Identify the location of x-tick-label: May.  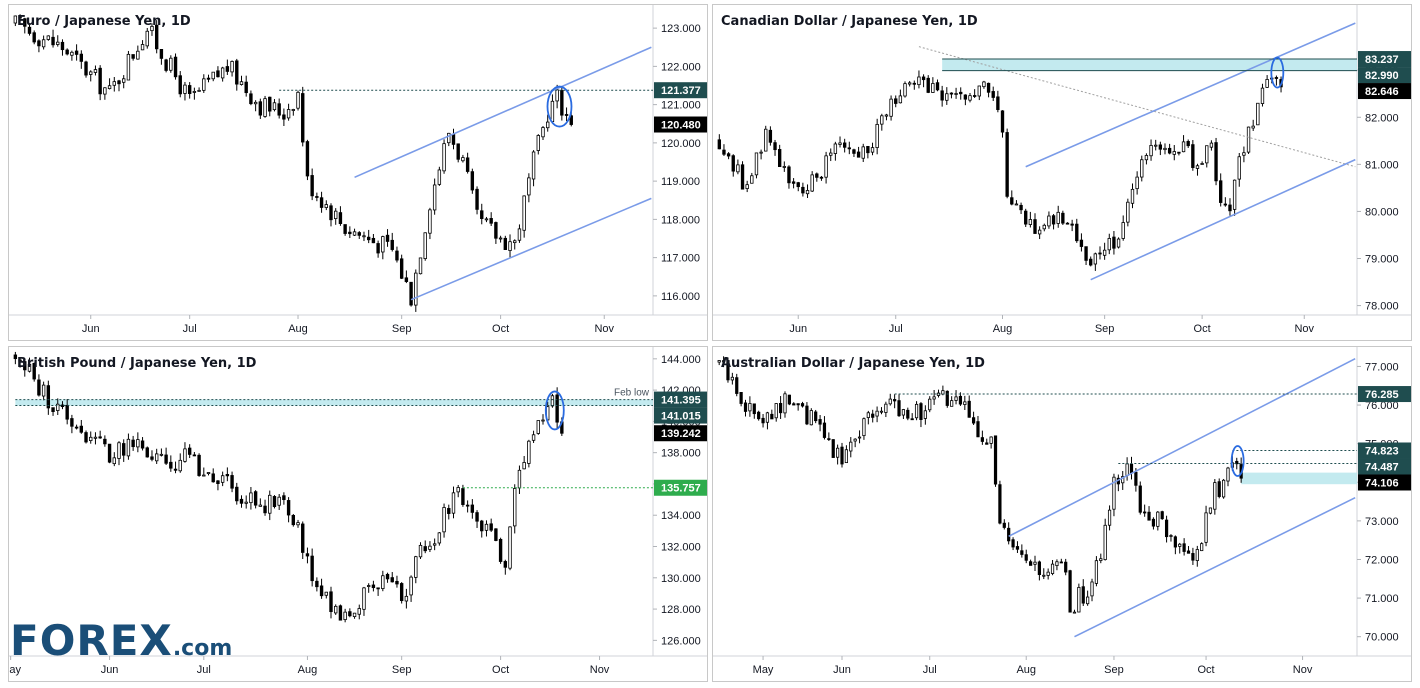
(763, 670).